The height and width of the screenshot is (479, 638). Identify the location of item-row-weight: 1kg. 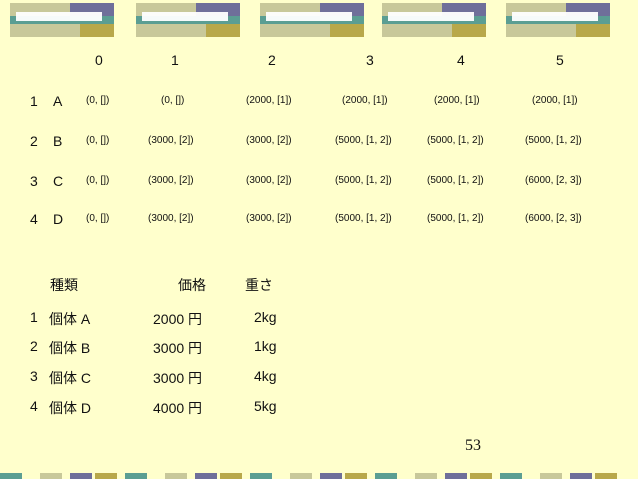
(265, 346).